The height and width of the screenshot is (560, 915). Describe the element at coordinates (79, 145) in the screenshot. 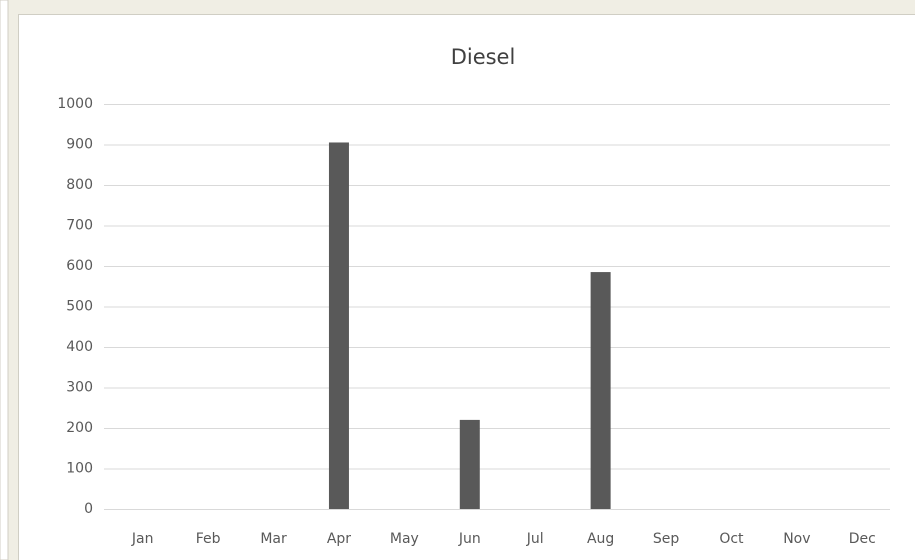

I see `y-tick-label: 900` at that location.